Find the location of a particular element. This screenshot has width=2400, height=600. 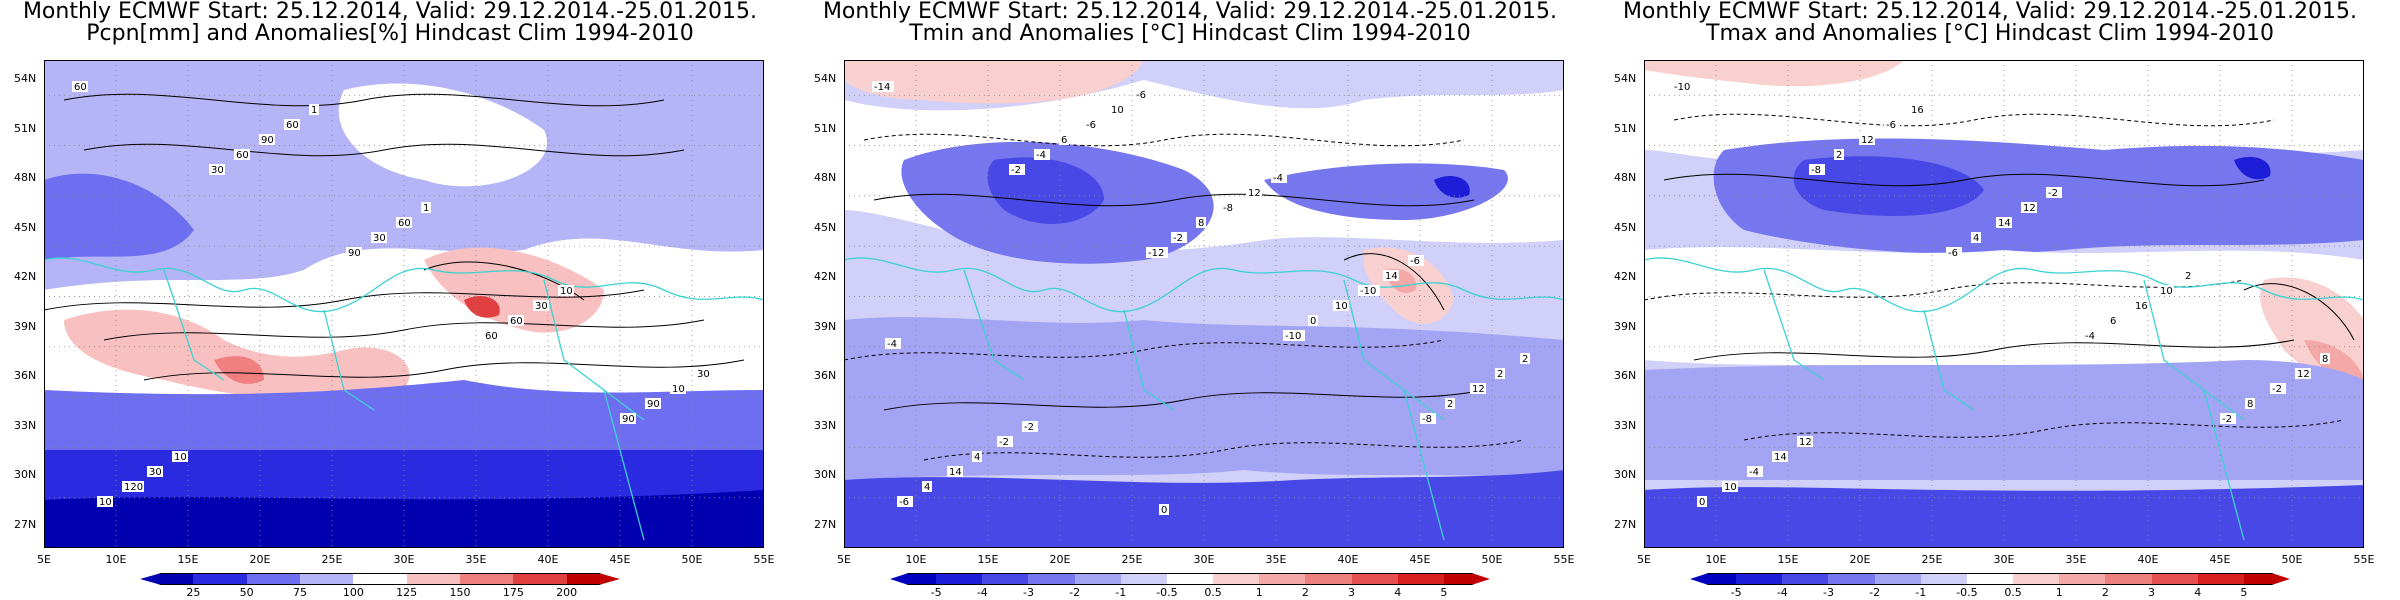

contour-label: 10 is located at coordinates (678, 389).